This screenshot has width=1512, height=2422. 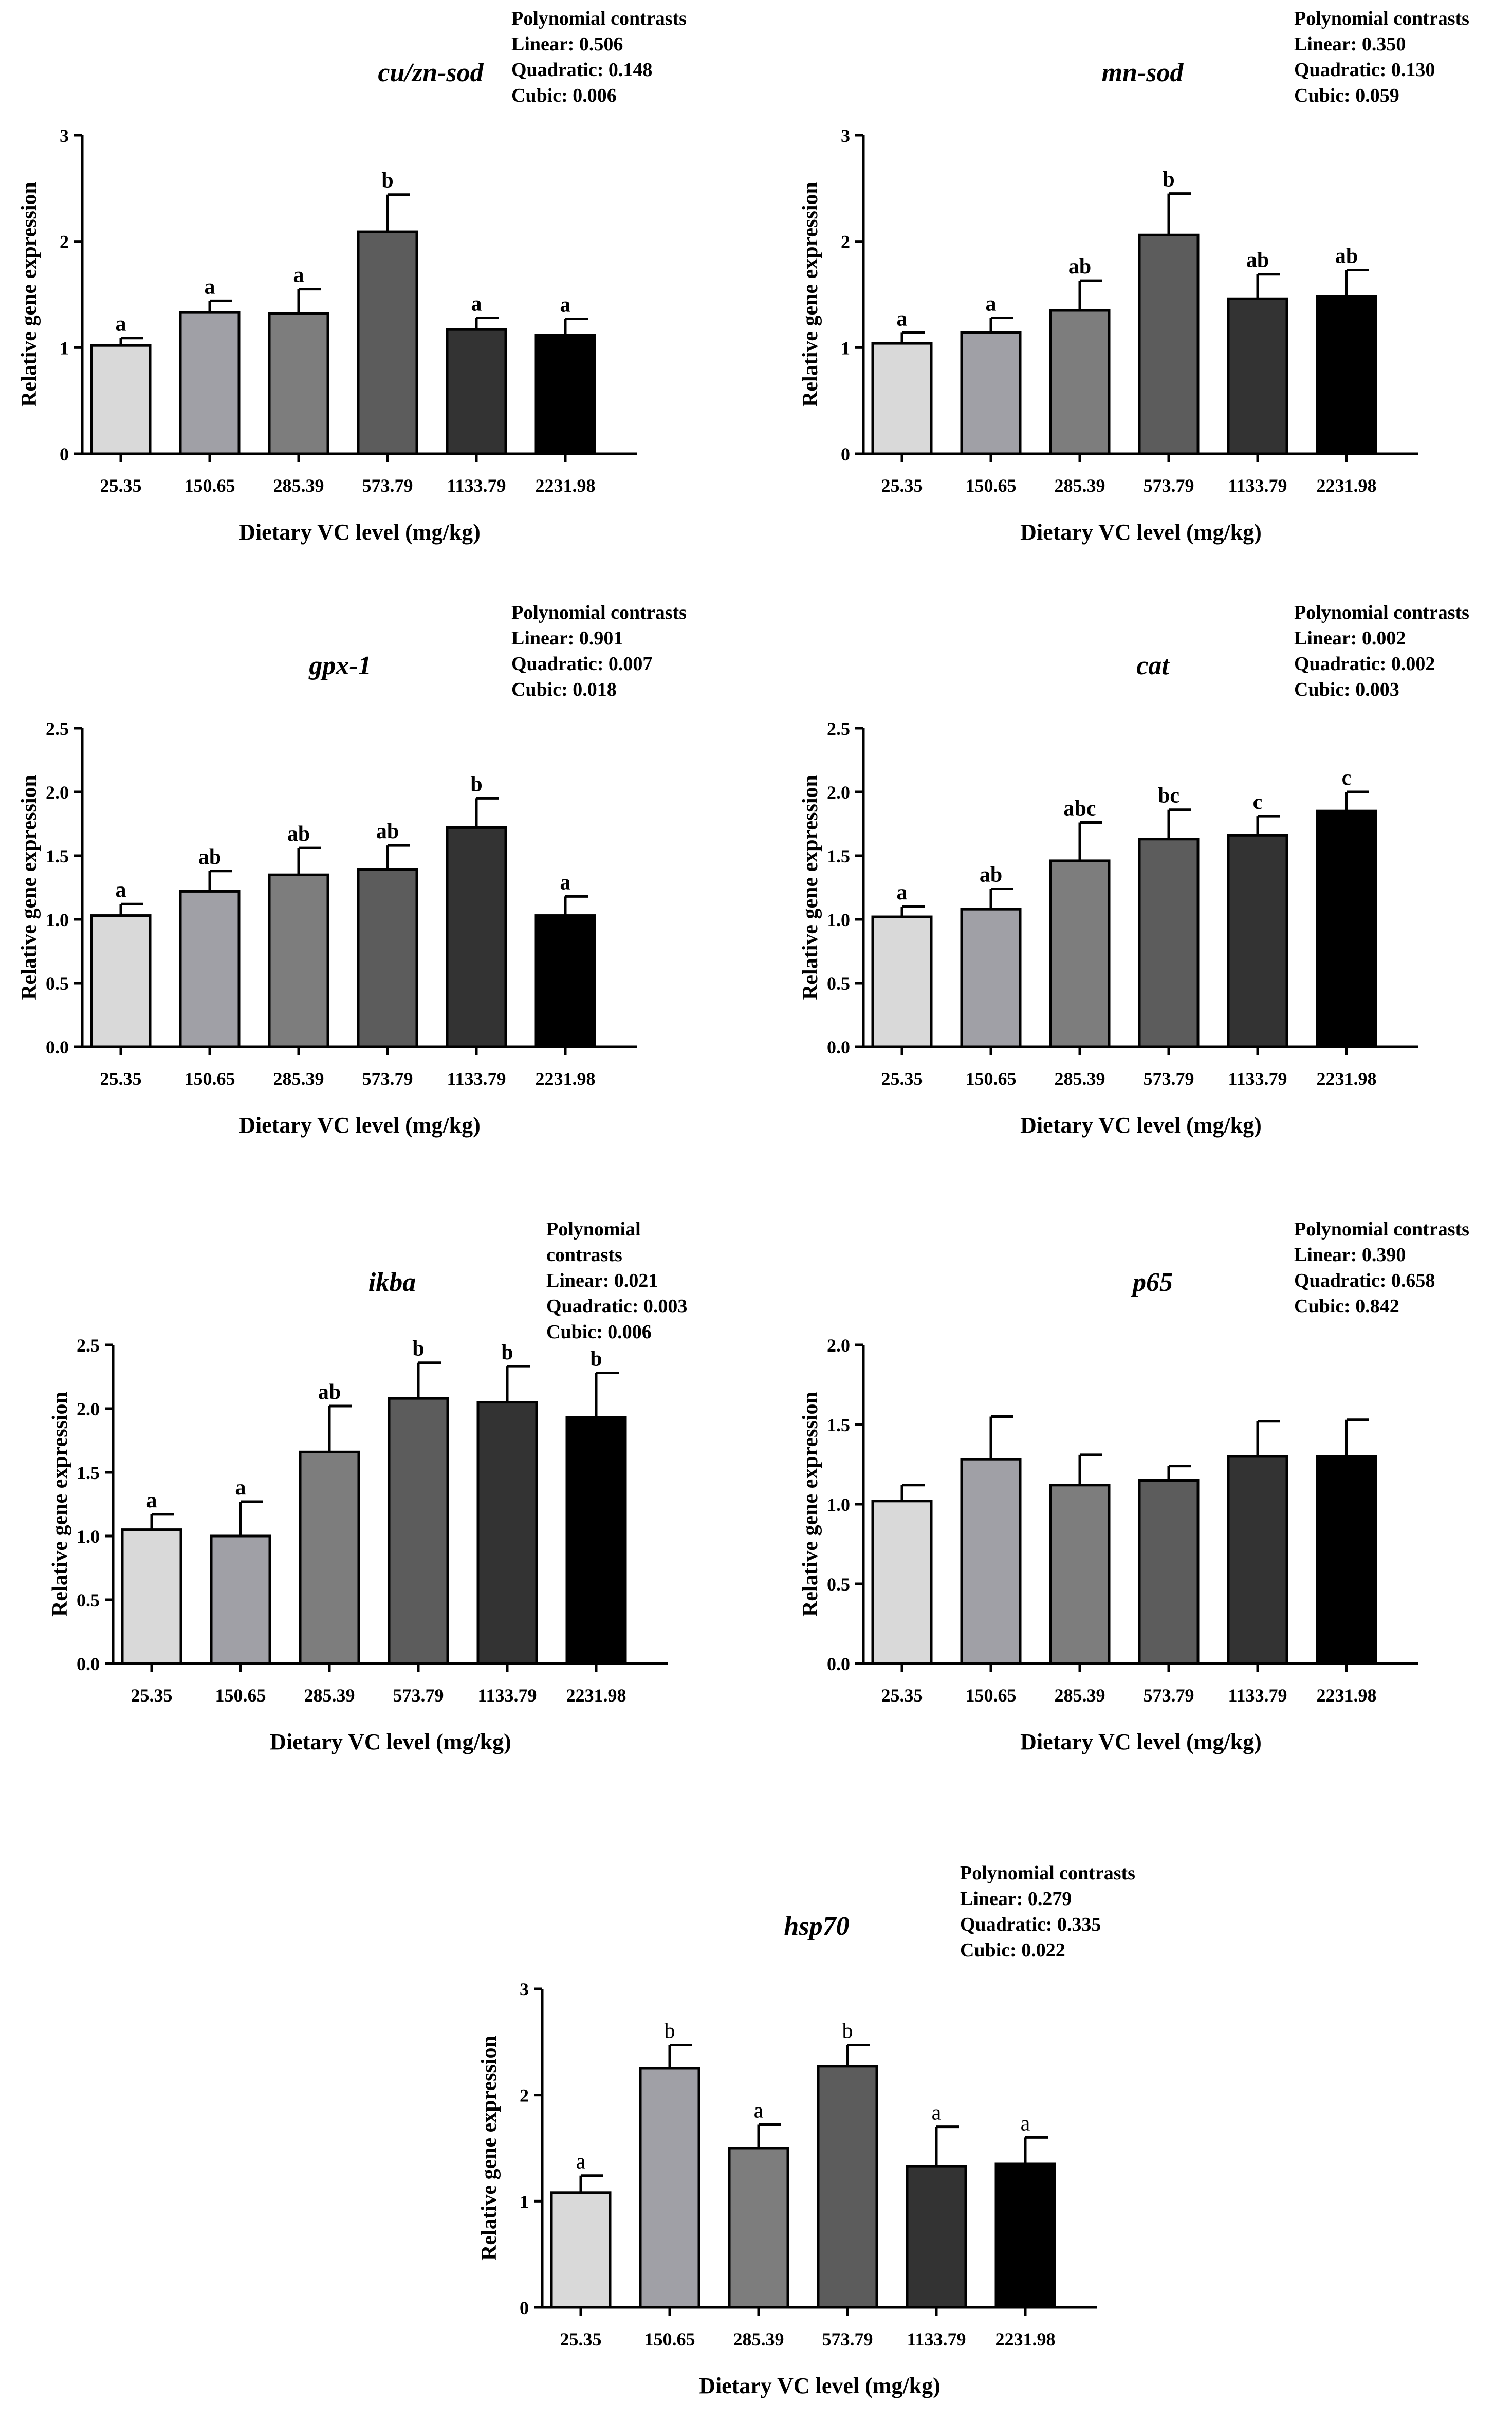 I want to click on chart-2-x-tick-label: 1133.79, so click(x=1258, y=485).